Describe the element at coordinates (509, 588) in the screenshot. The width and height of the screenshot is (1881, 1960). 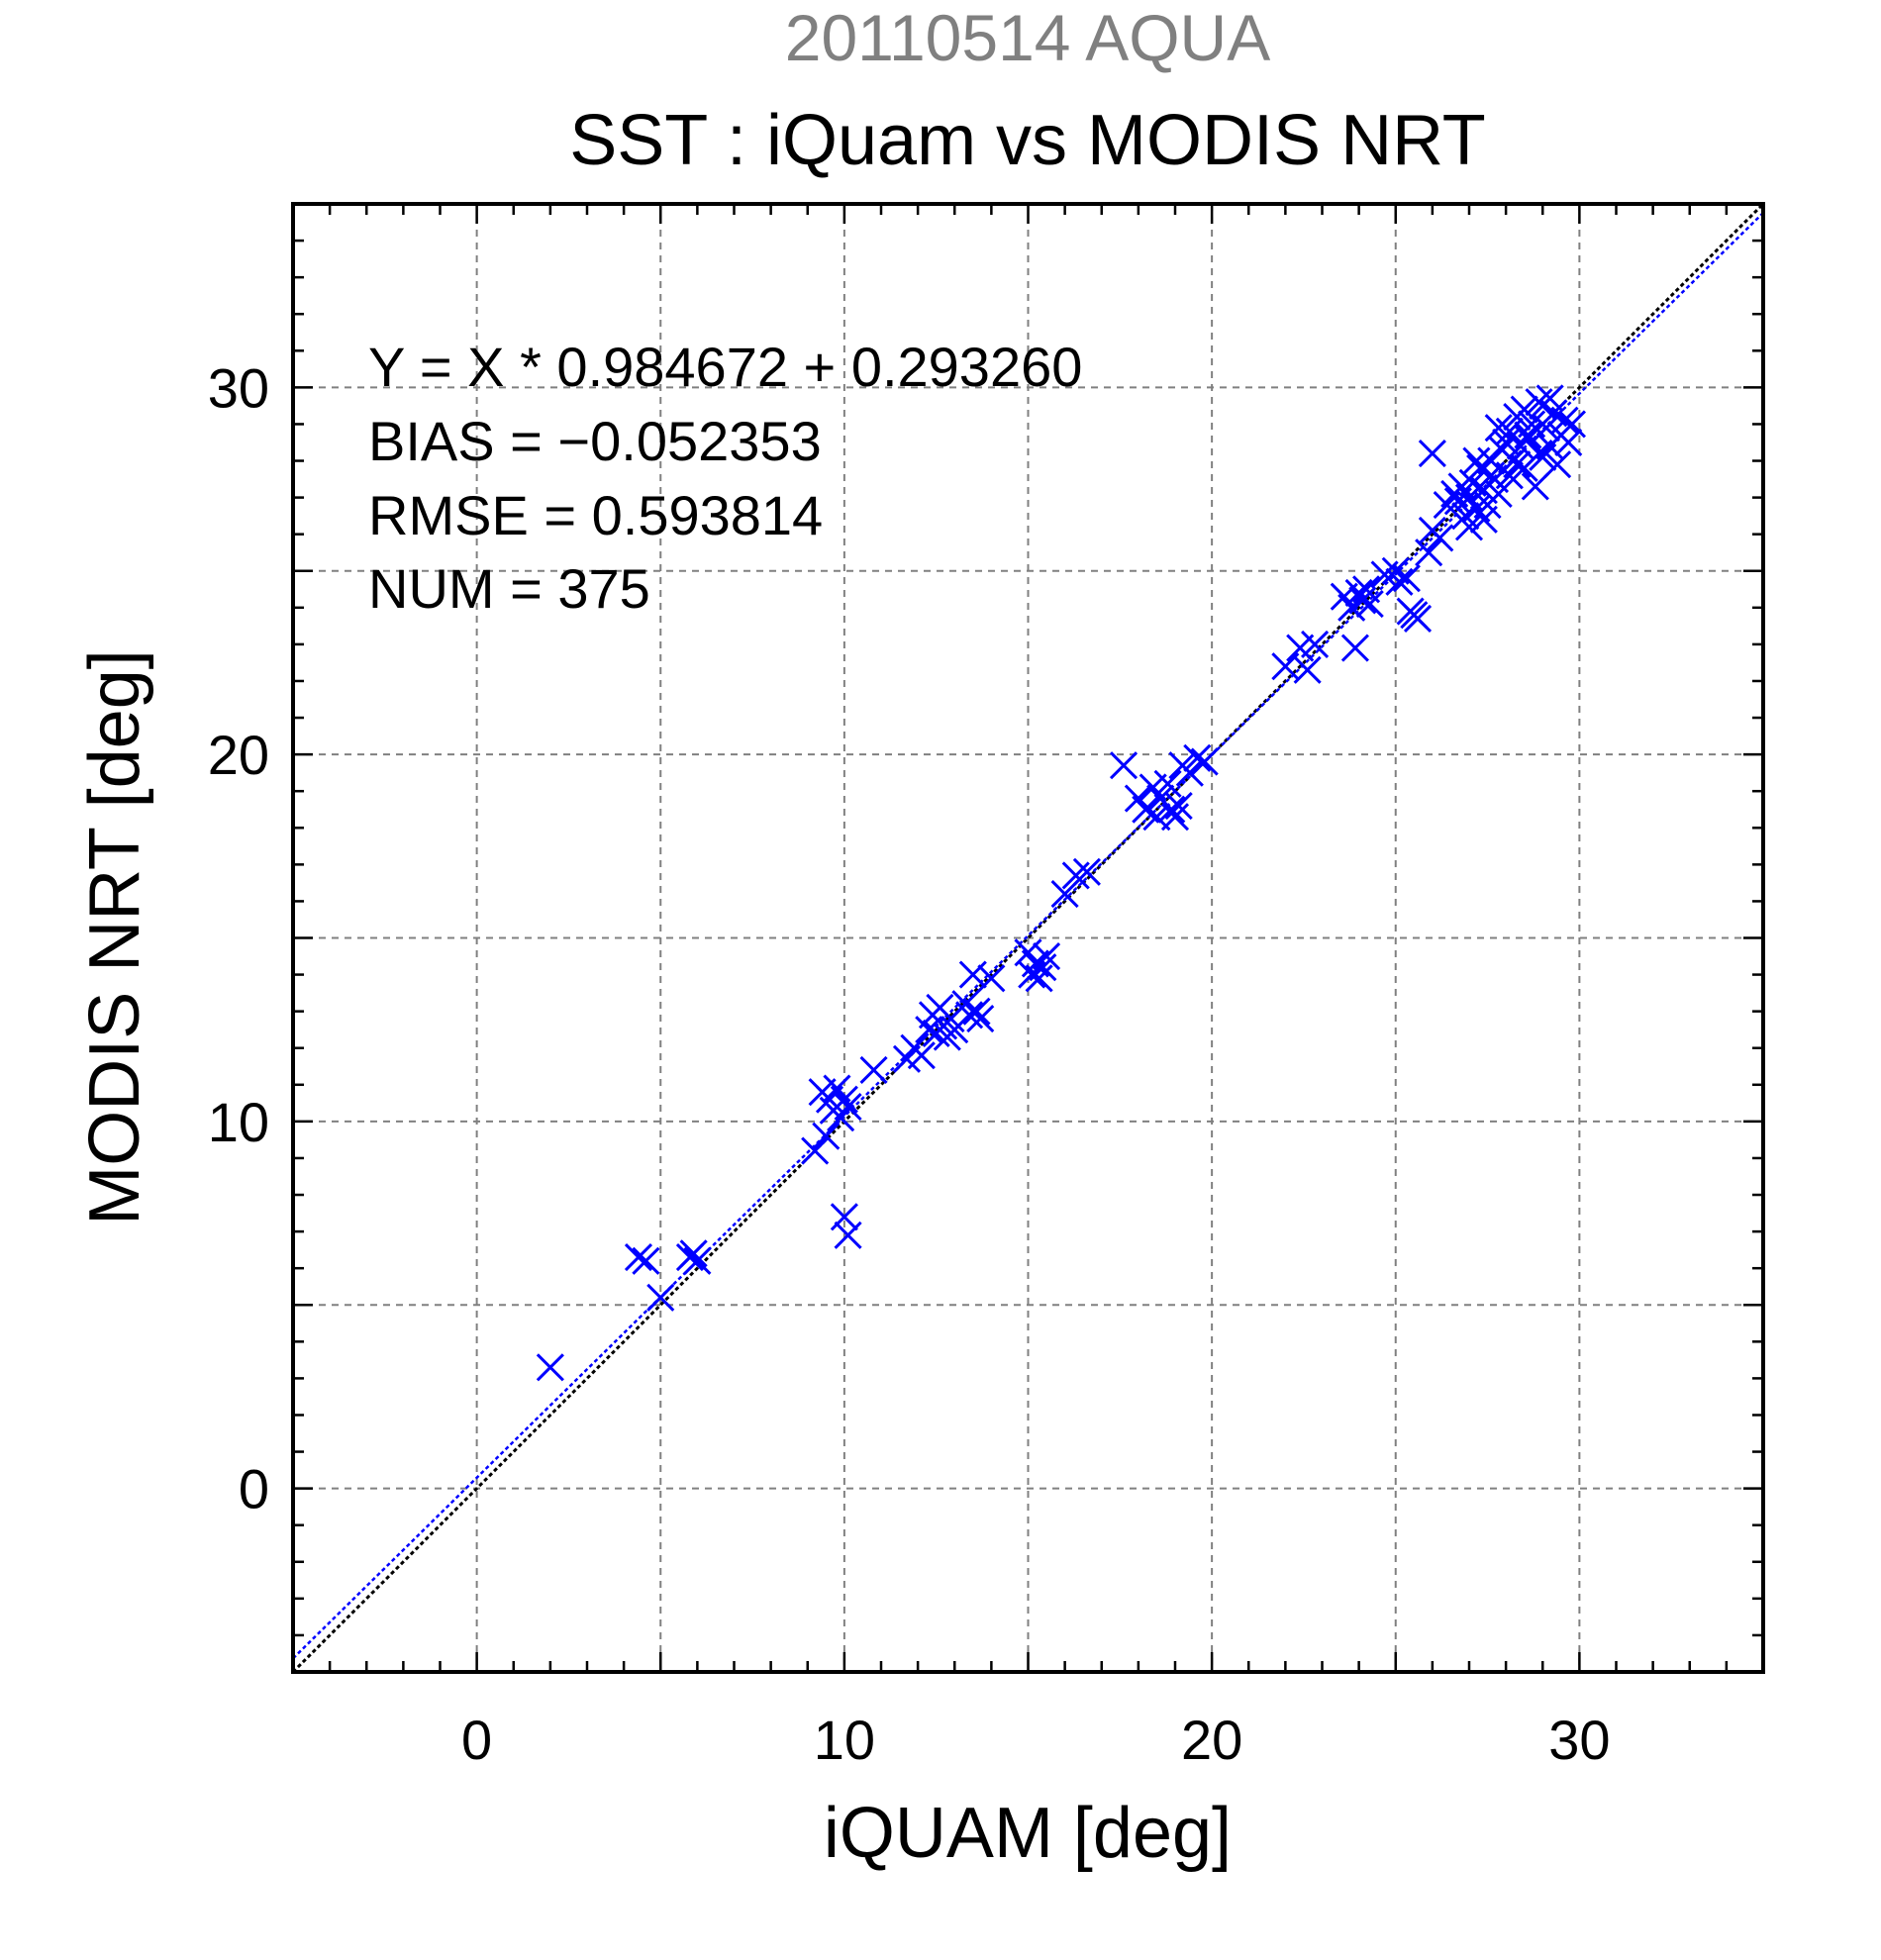
I see `stats-num: NUM = 375` at that location.